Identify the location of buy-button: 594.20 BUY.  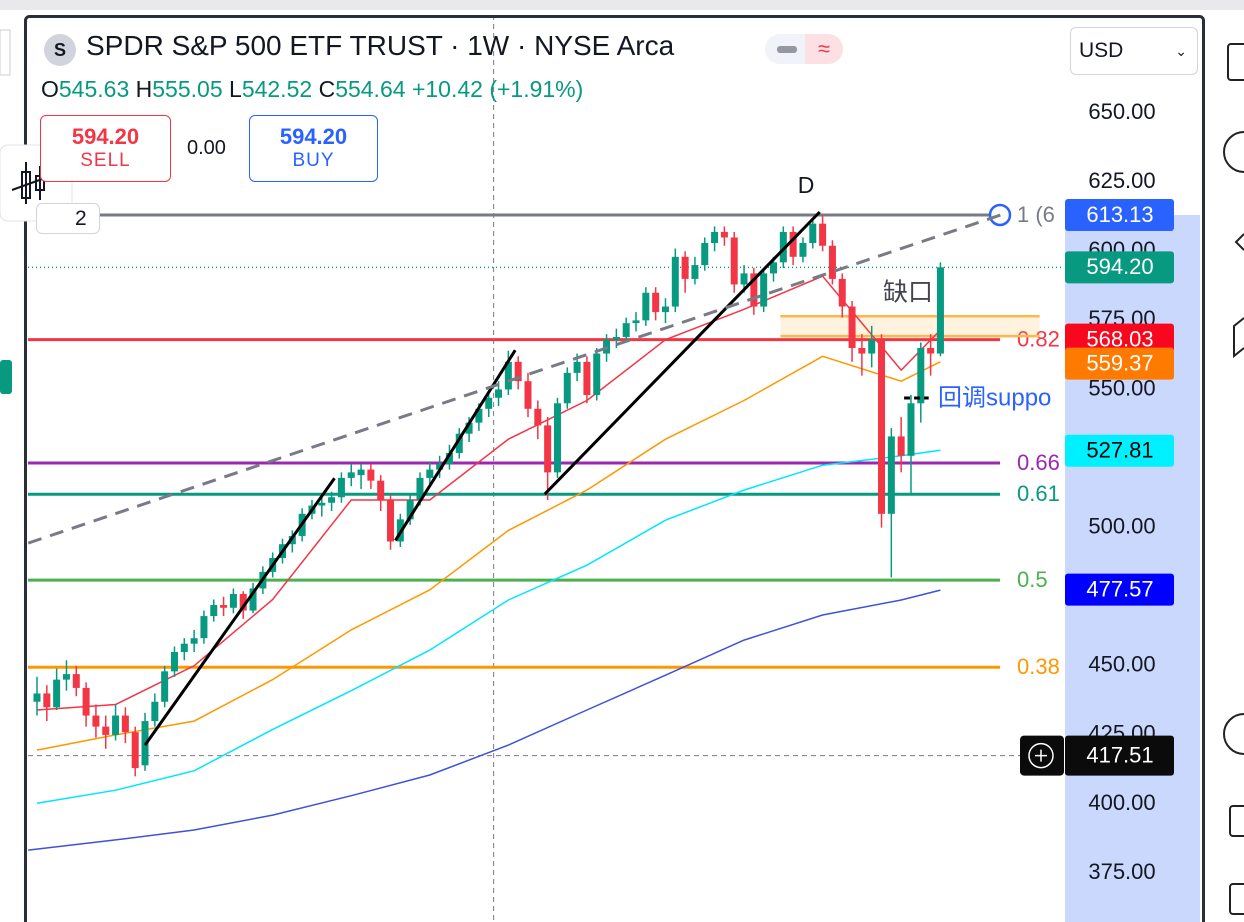
(313, 148).